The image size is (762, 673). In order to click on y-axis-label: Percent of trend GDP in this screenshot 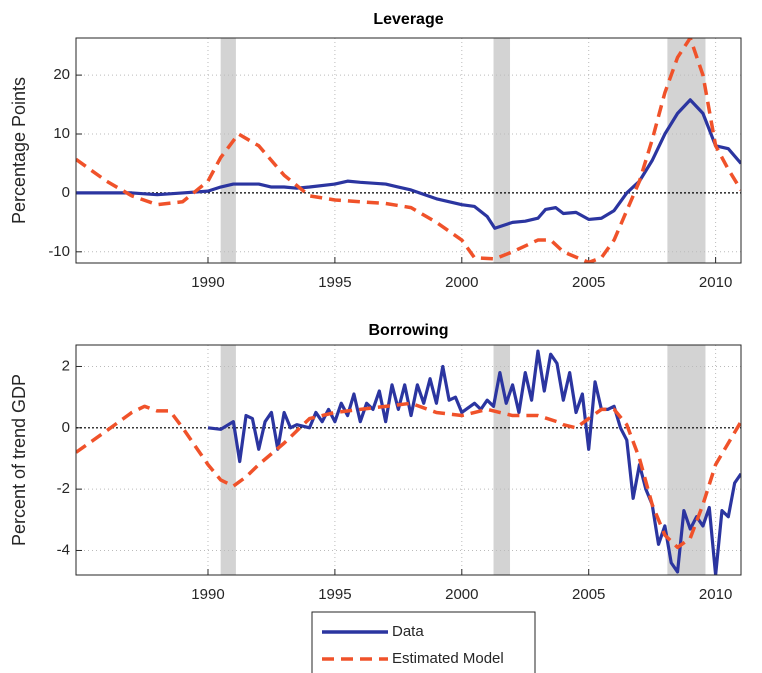, I will do `click(19, 460)`.